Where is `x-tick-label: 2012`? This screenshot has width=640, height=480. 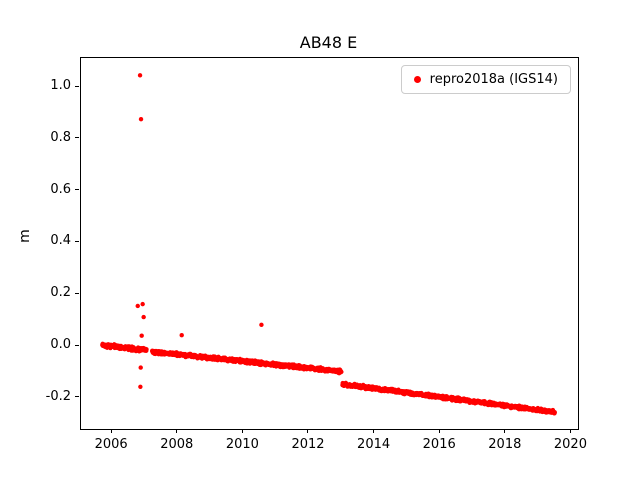 x-tick-label: 2012 is located at coordinates (308, 444).